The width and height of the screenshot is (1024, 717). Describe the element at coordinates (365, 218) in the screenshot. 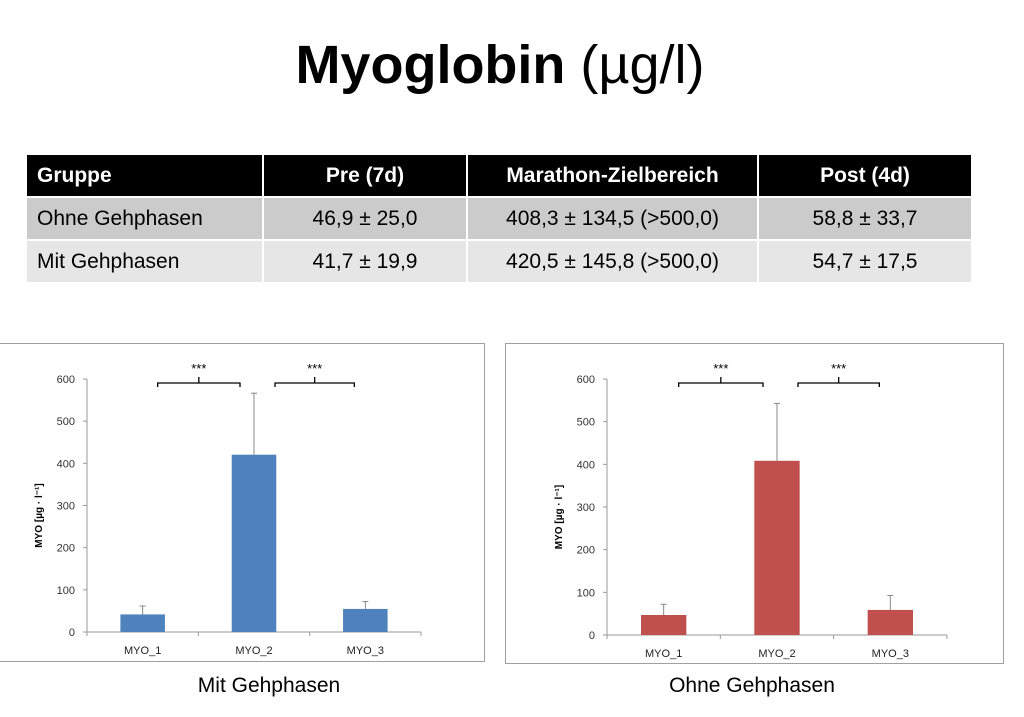

I see `cell-pre: 46,9 ± 25,0` at that location.